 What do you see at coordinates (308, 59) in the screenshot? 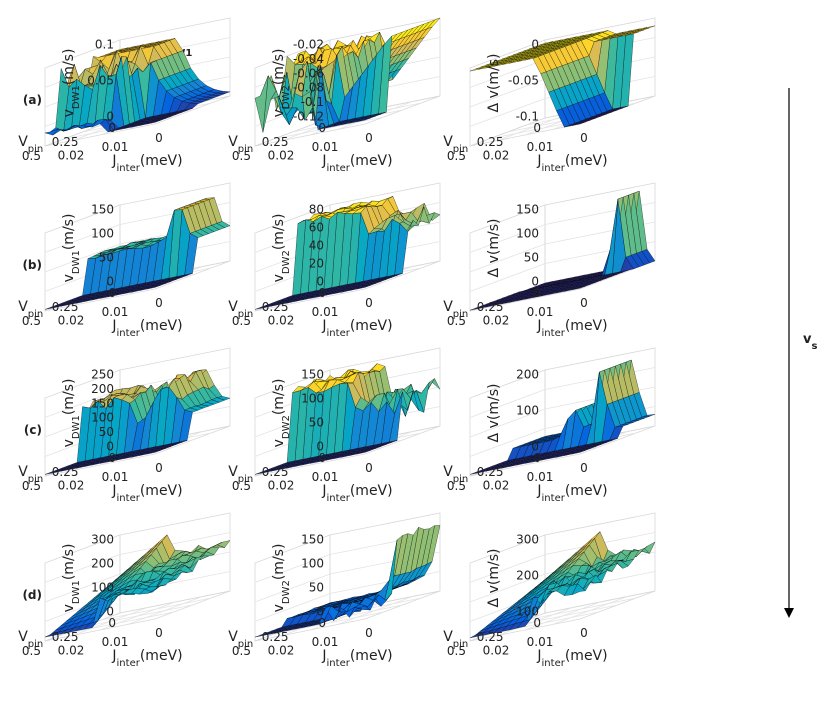
I see `z-tick-label: -0.04` at bounding box center [308, 59].